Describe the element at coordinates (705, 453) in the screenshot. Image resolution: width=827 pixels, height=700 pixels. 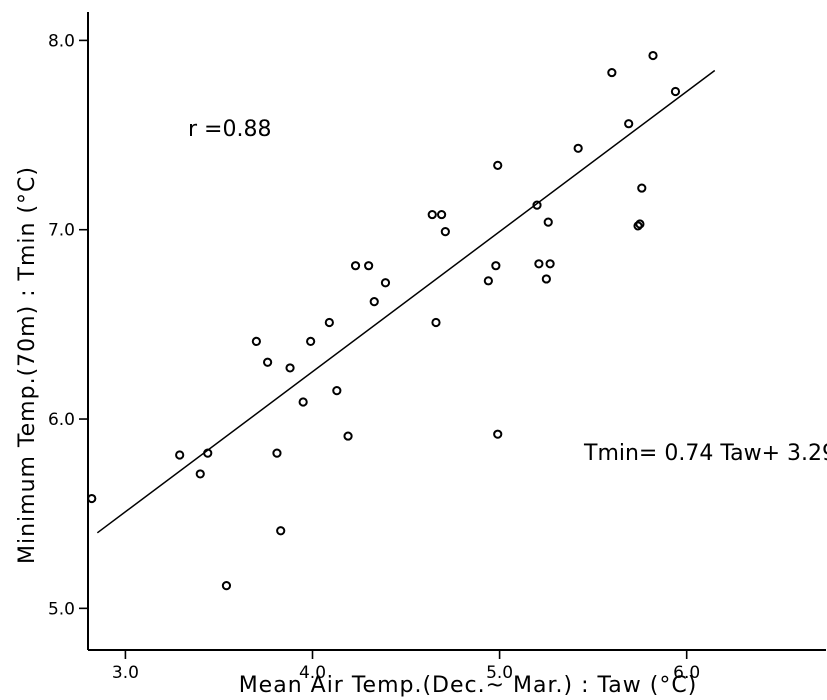
I see `equation-annotation: Tmin= 0.74 Taw+ 3.29` at that location.